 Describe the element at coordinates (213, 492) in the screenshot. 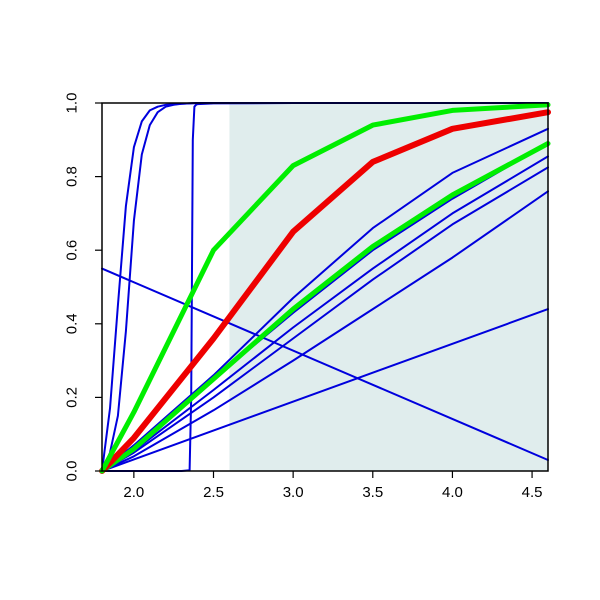

I see `x-tick-label: 2.5` at that location.